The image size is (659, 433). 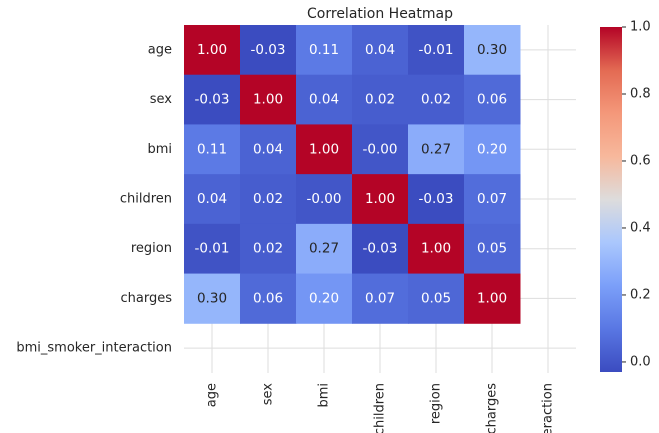 What do you see at coordinates (324, 395) in the screenshot?
I see `x-tick-label: bmi` at bounding box center [324, 395].